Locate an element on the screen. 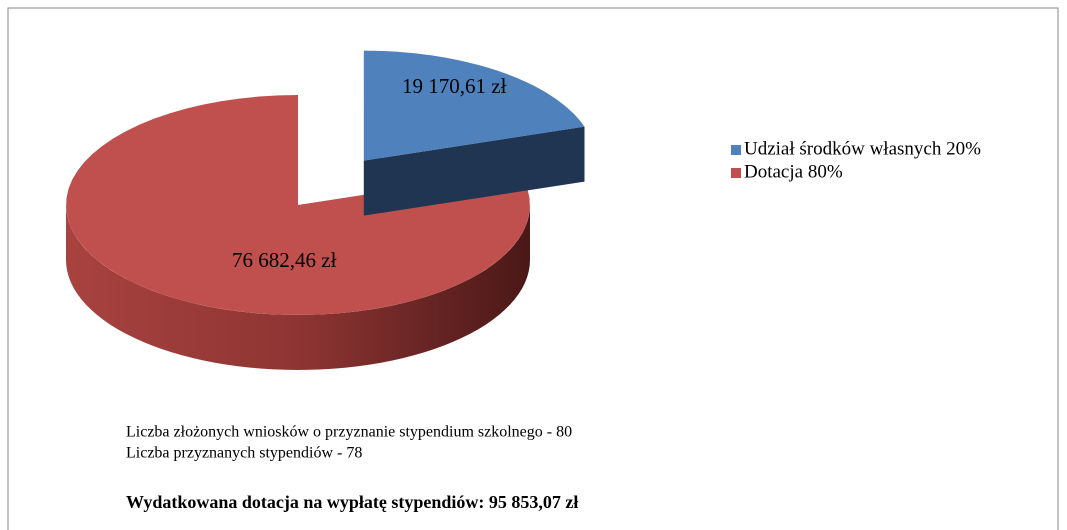  legend-label: Udział środków własnych 20% is located at coordinates (862, 148).